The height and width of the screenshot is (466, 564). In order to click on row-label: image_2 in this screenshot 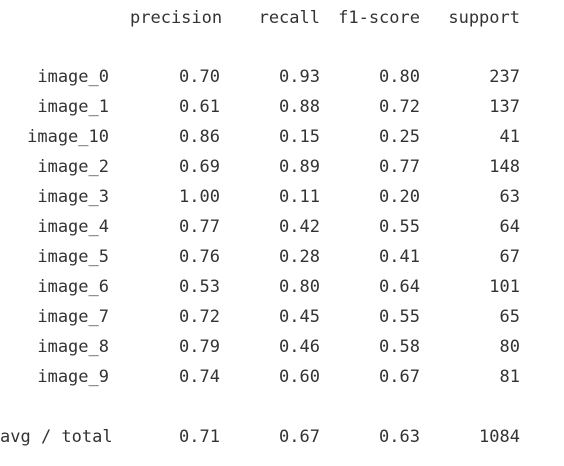, I will do `click(73, 167)`.